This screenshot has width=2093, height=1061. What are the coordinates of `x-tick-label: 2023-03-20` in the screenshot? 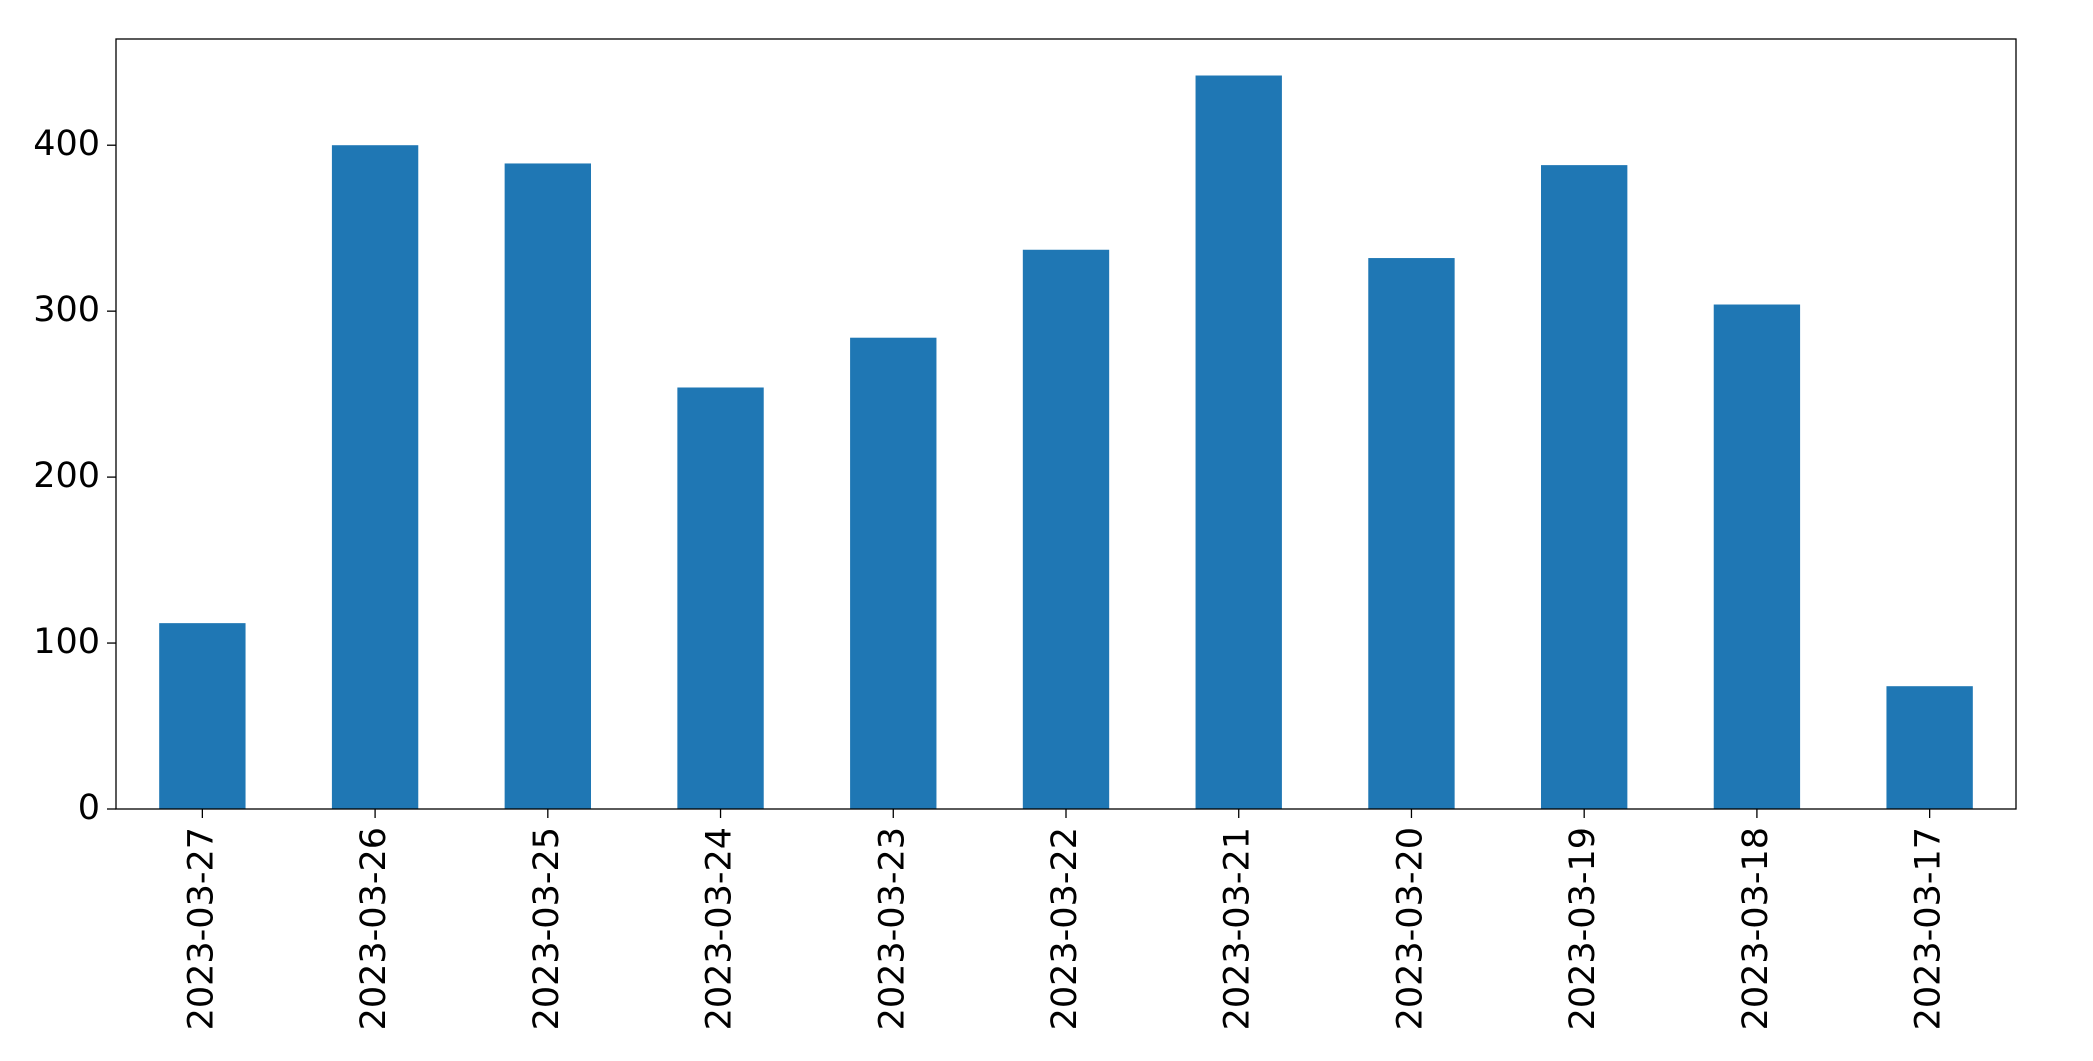 It's located at (1410, 928).